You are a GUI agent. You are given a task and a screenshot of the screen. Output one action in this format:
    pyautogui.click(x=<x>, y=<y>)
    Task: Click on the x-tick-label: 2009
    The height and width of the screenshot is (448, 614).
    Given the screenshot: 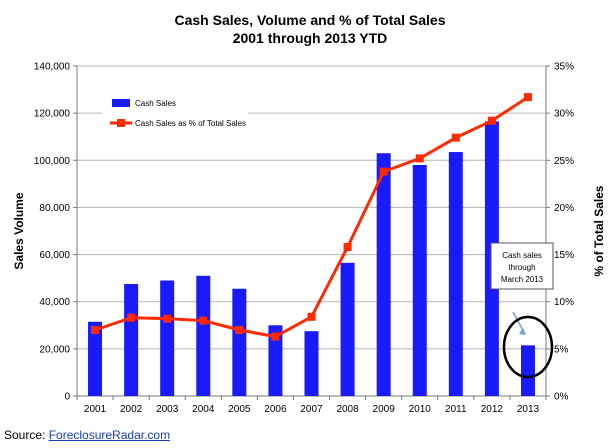 What is the action you would take?
    pyautogui.click(x=384, y=409)
    